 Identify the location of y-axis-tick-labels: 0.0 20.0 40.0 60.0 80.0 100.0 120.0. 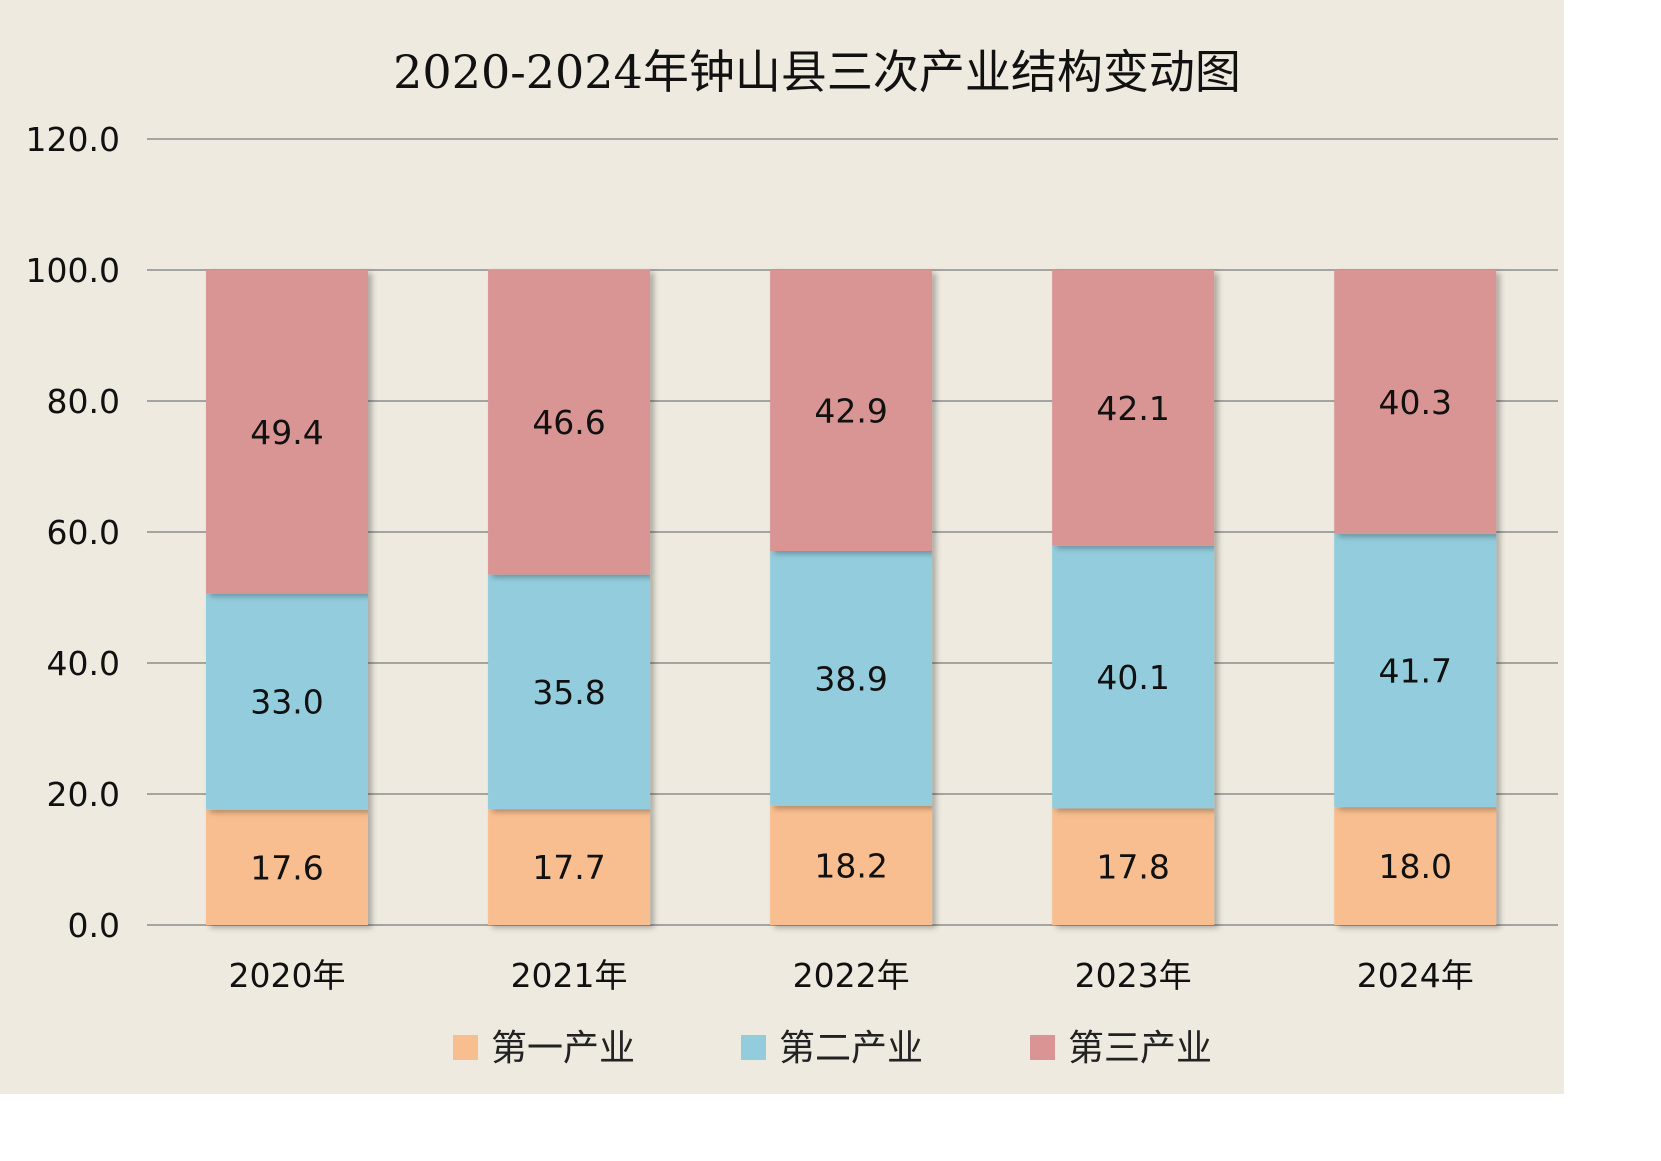
(73, 532).